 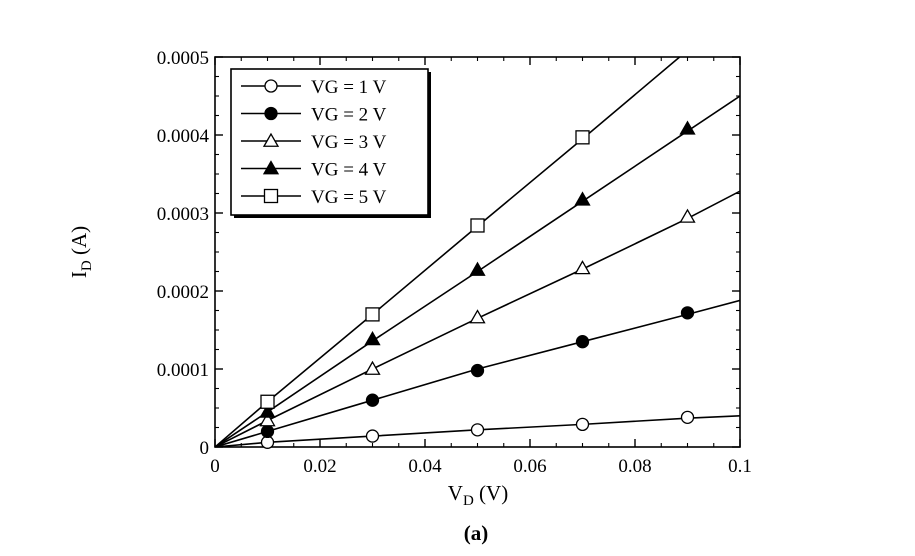 What do you see at coordinates (79, 274) in the screenshot?
I see `y-axis-label-main: I` at bounding box center [79, 274].